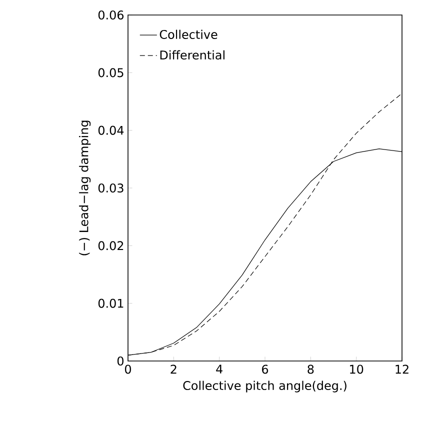 The height and width of the screenshot is (424, 434). What do you see at coordinates (111, 73) in the screenshot?
I see `y-tick-label: 0.05` at bounding box center [111, 73].